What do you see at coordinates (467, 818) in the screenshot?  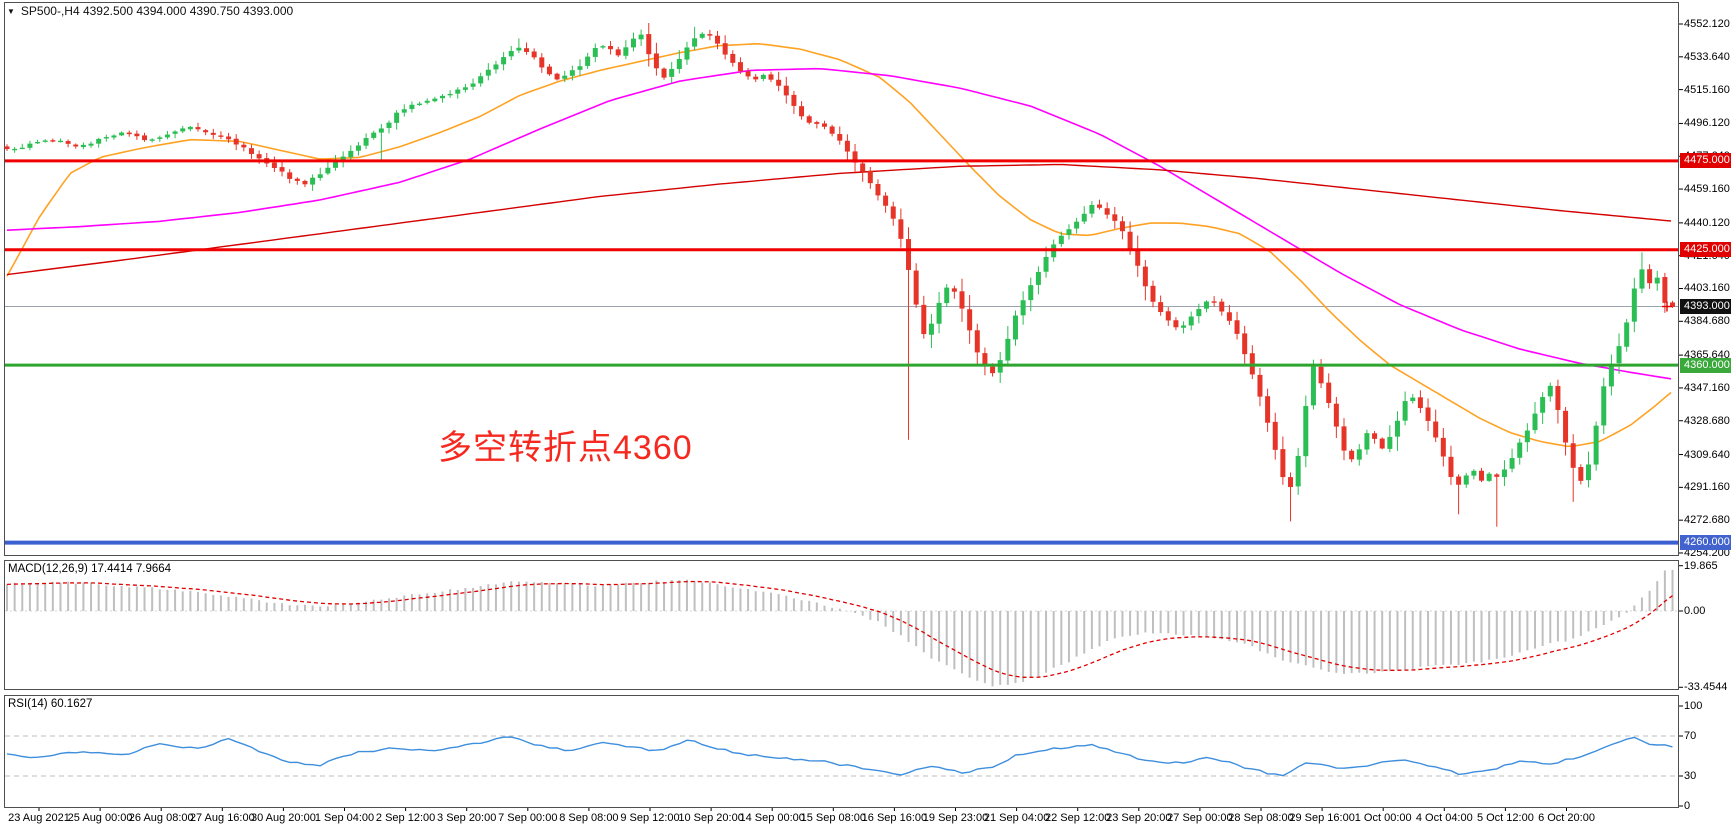 I see `time-axis-label: 3 Sep 20:00` at bounding box center [467, 818].